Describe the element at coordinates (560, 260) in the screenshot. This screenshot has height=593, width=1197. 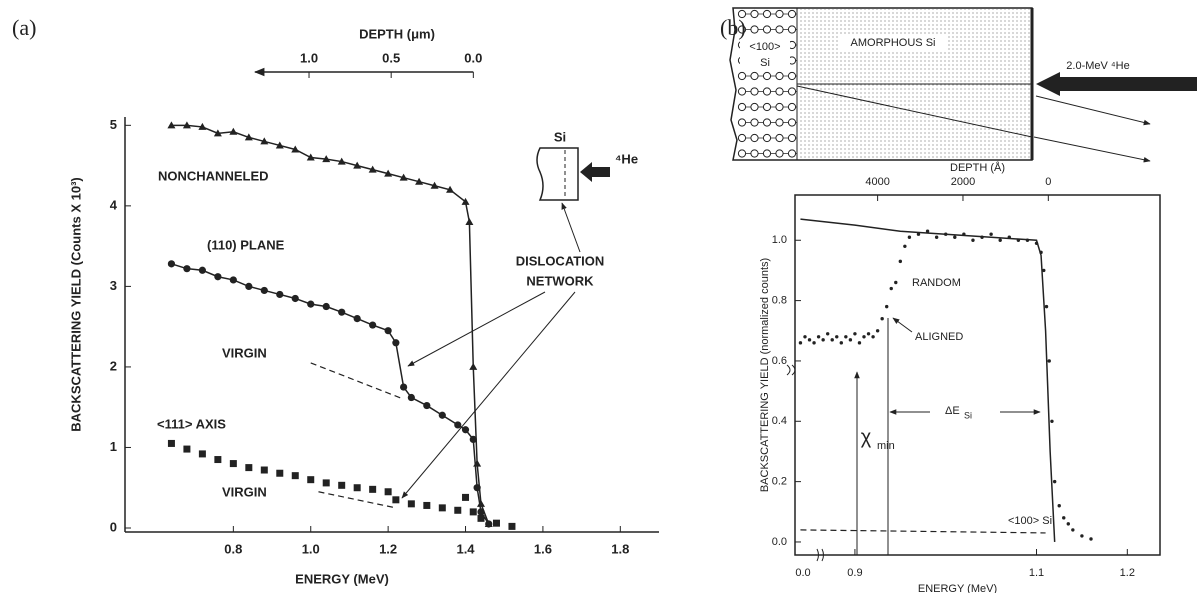
I see `annotation: DISLOCATION` at that location.